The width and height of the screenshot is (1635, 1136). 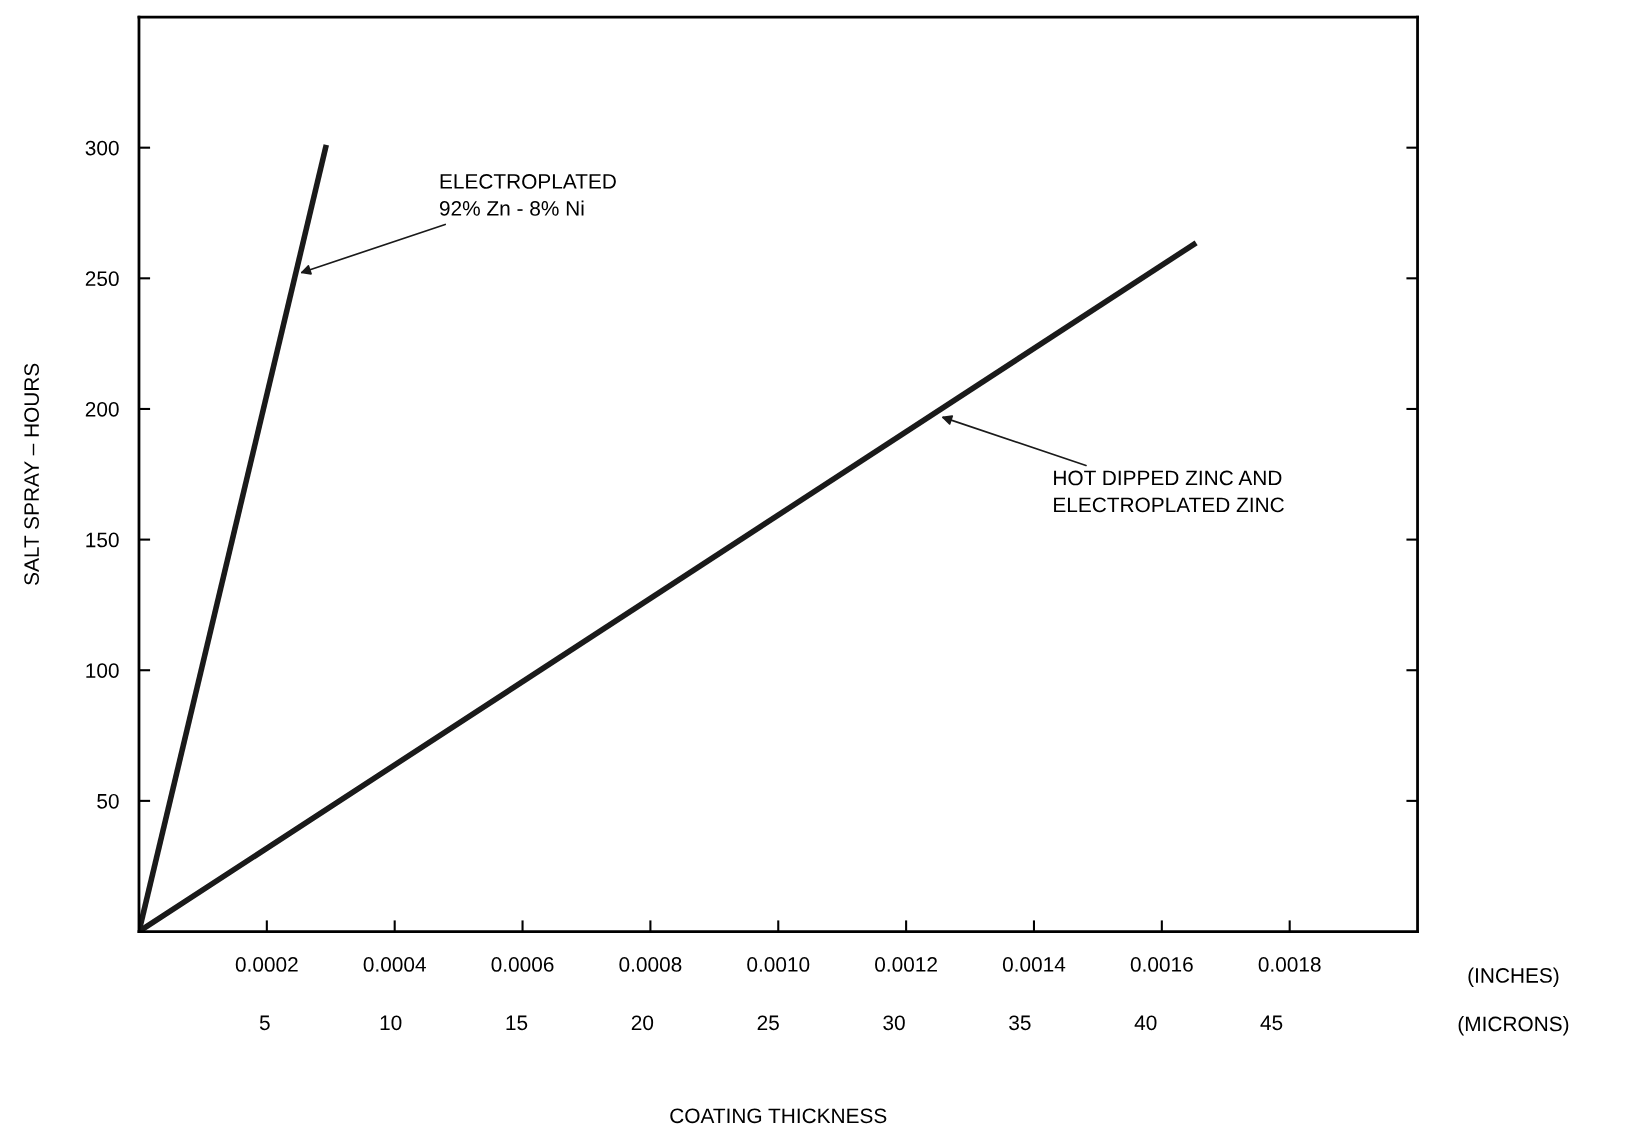 What do you see at coordinates (1271, 1023) in the screenshot?
I see `x2-tick-label: 45` at bounding box center [1271, 1023].